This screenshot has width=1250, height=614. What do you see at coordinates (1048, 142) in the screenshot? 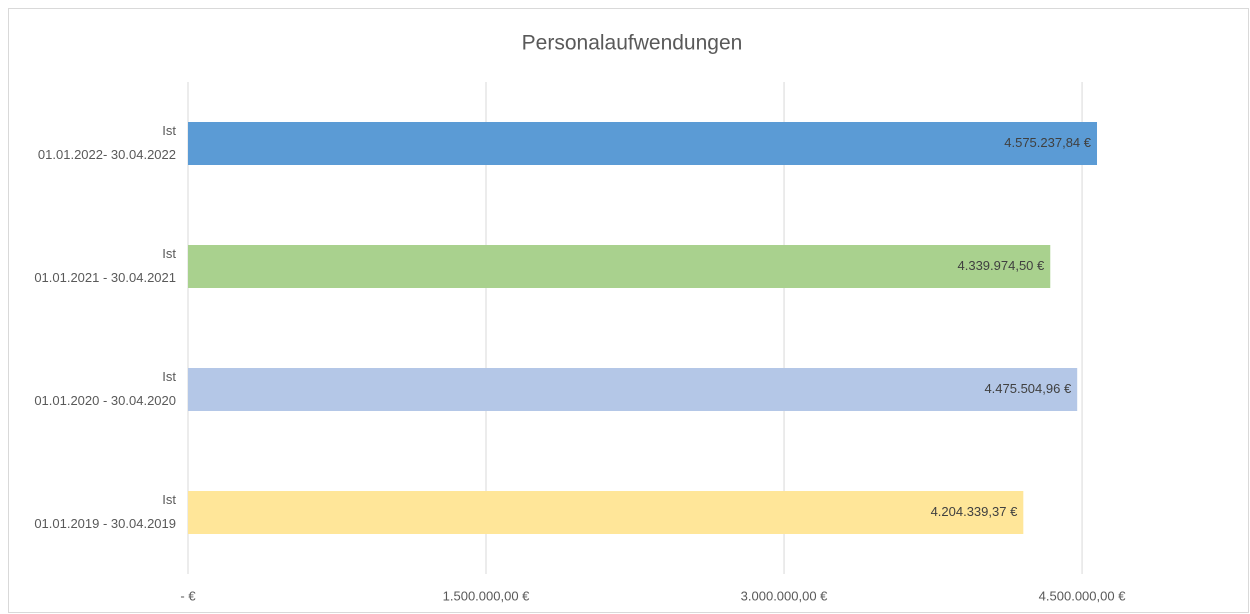
I see `value-label: 4.575.237,84 €` at bounding box center [1048, 142].